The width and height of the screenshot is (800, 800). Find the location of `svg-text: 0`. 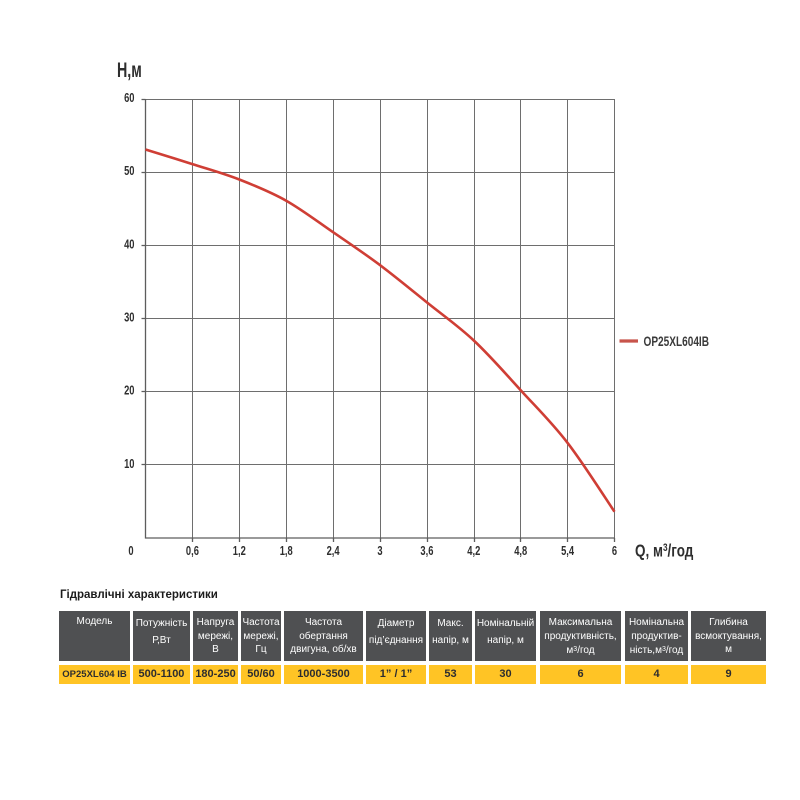

svg-text: 0 is located at coordinates (130, 552).